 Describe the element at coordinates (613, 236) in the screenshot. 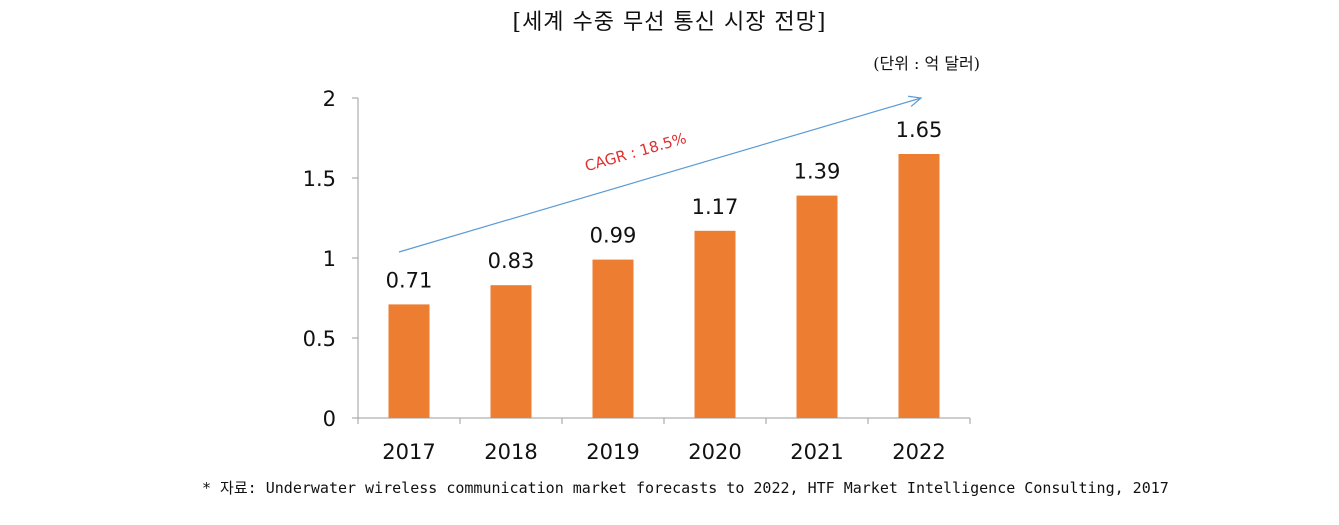

I see `data-label: 0.99` at that location.